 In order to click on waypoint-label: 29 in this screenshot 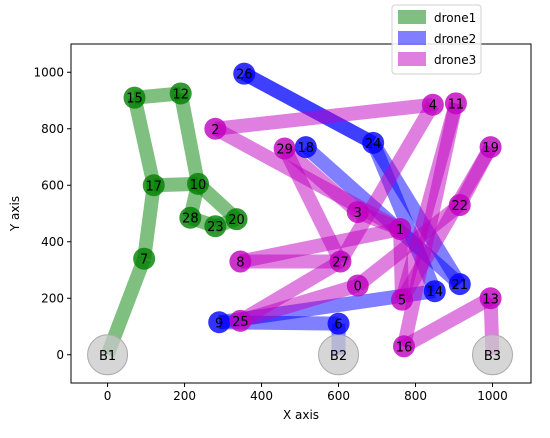, I will do `click(284, 150)`.